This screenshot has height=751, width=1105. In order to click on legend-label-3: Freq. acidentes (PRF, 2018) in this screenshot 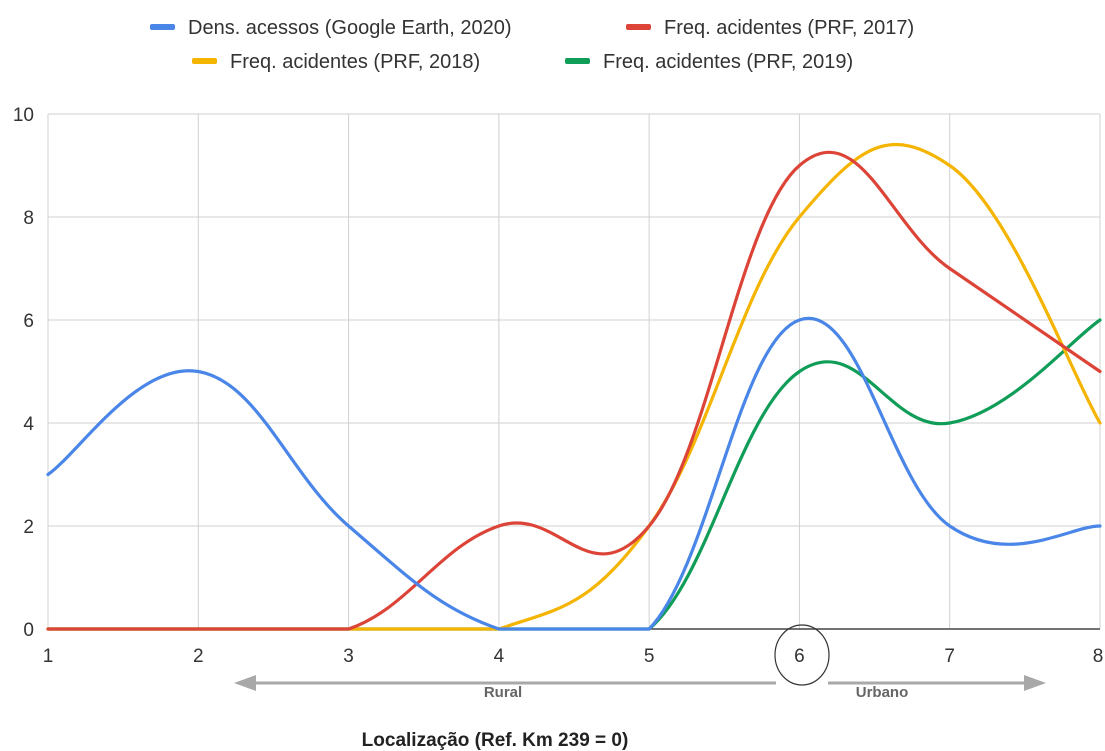, I will do `click(355, 62)`.